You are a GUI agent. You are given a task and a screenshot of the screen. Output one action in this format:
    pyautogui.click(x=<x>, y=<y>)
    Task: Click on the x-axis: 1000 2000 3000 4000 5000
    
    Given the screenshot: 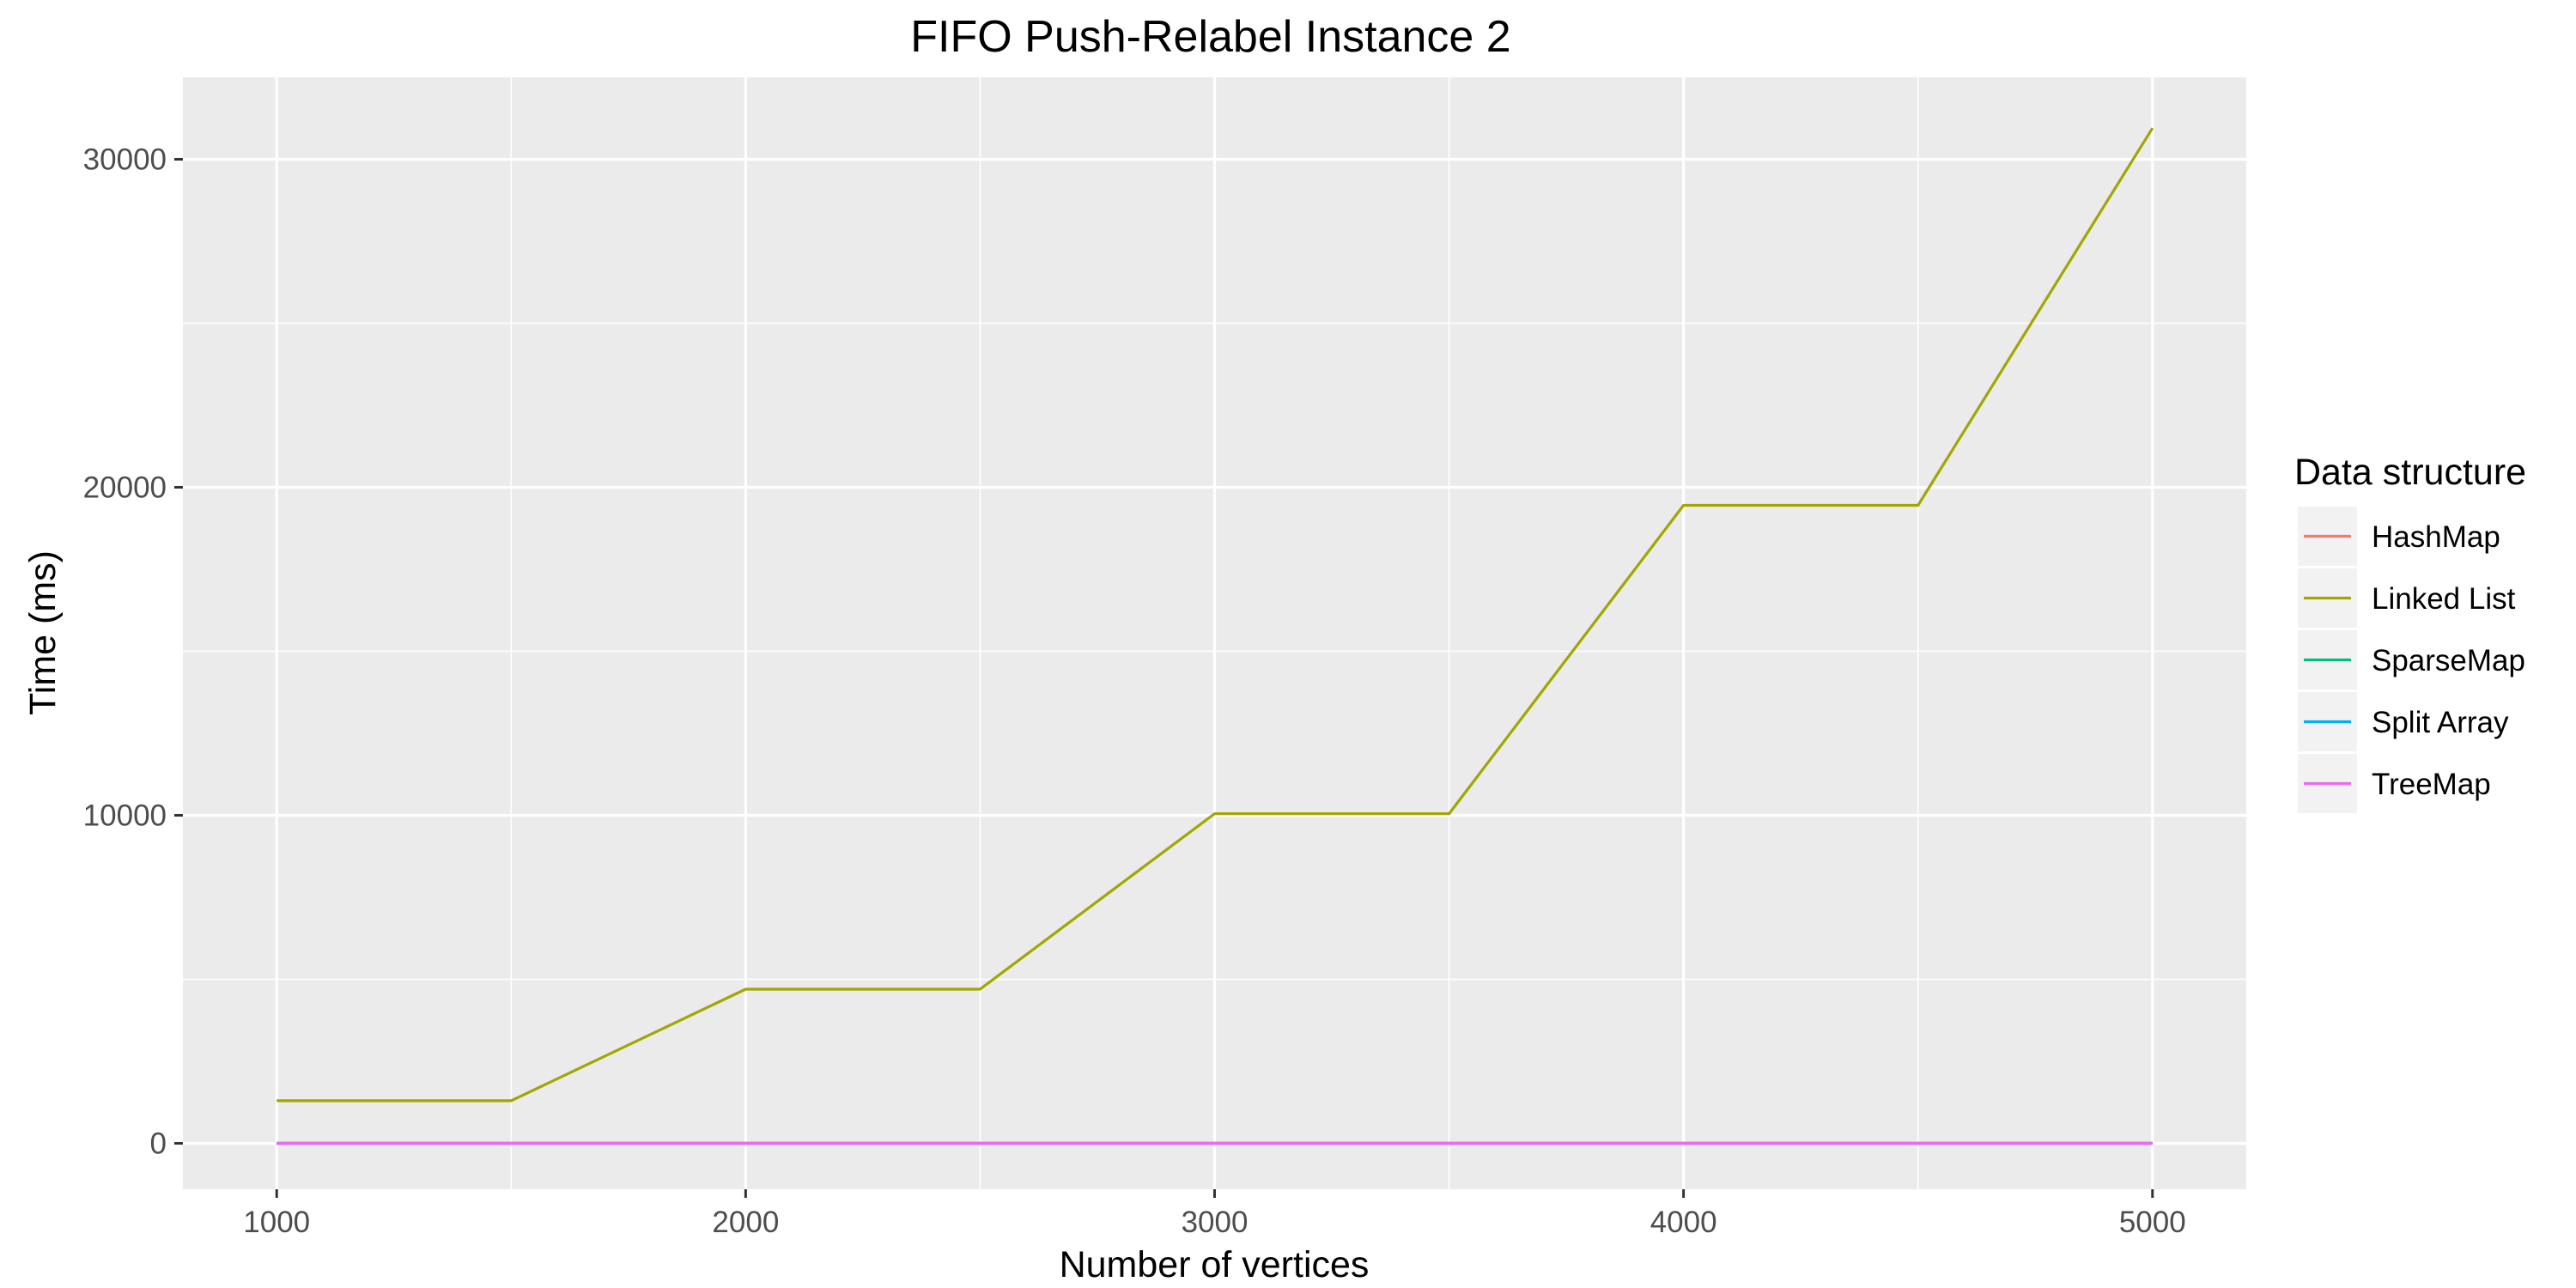 What is the action you would take?
    pyautogui.click(x=1214, y=1214)
    